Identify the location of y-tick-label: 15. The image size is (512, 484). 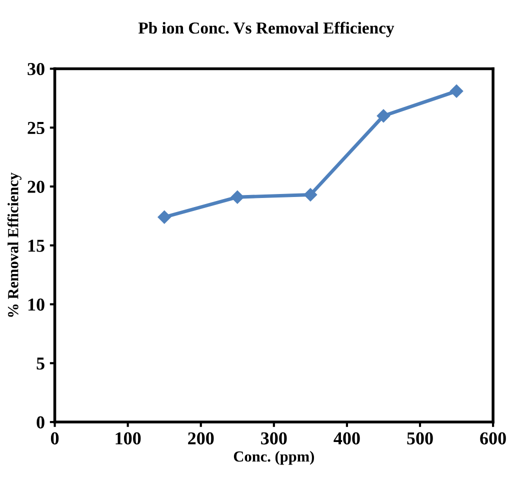
(36, 246).